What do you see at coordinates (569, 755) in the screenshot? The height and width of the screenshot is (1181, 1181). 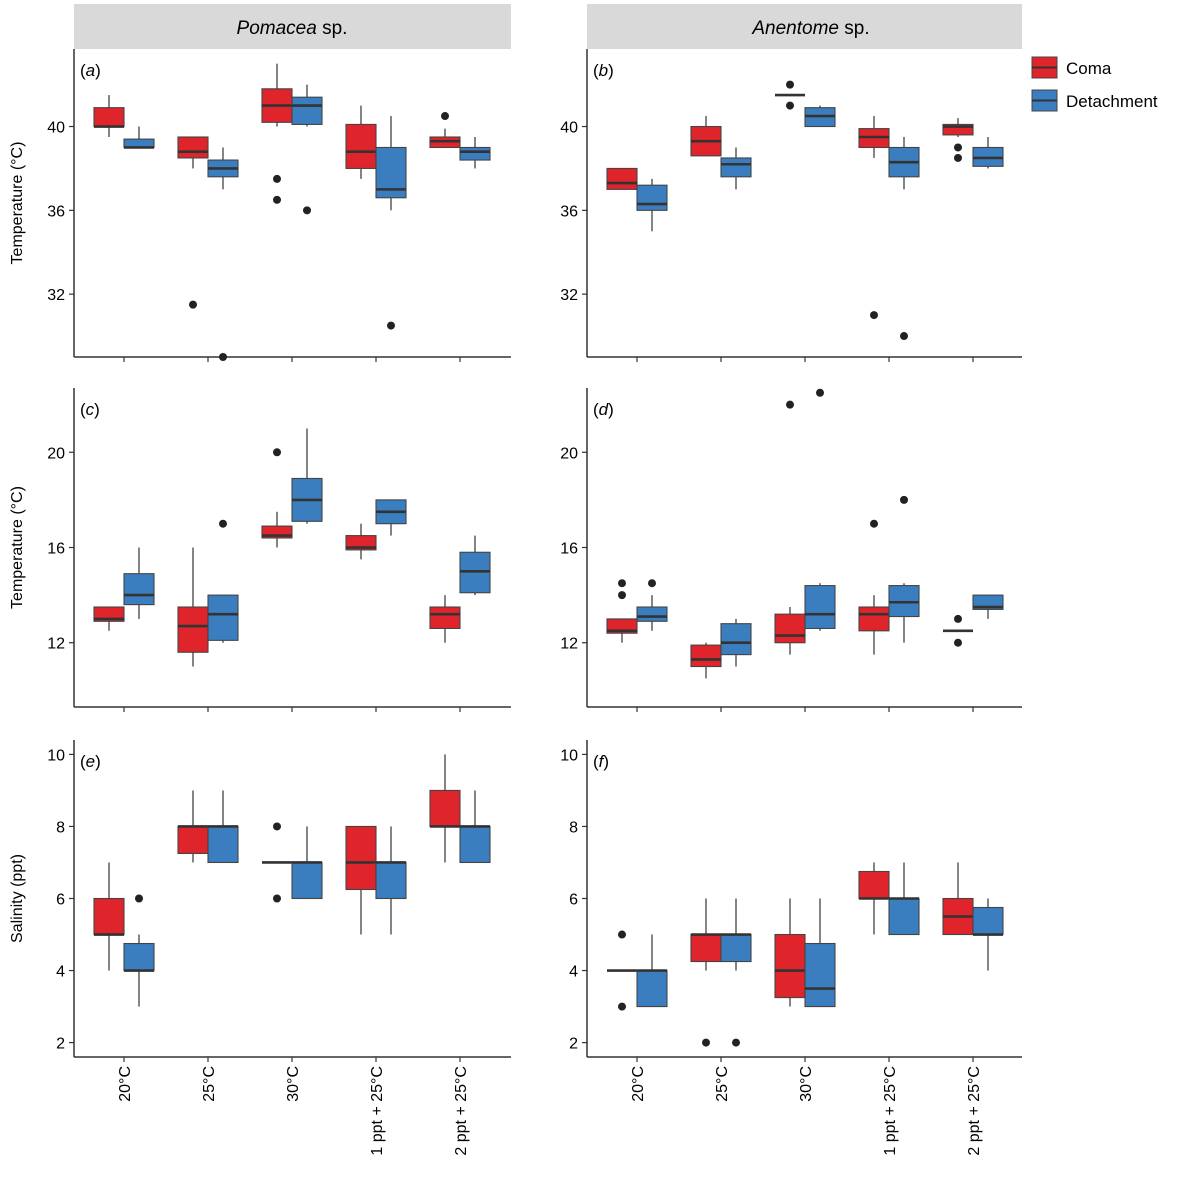 I see `y-tick-label: 10` at bounding box center [569, 755].